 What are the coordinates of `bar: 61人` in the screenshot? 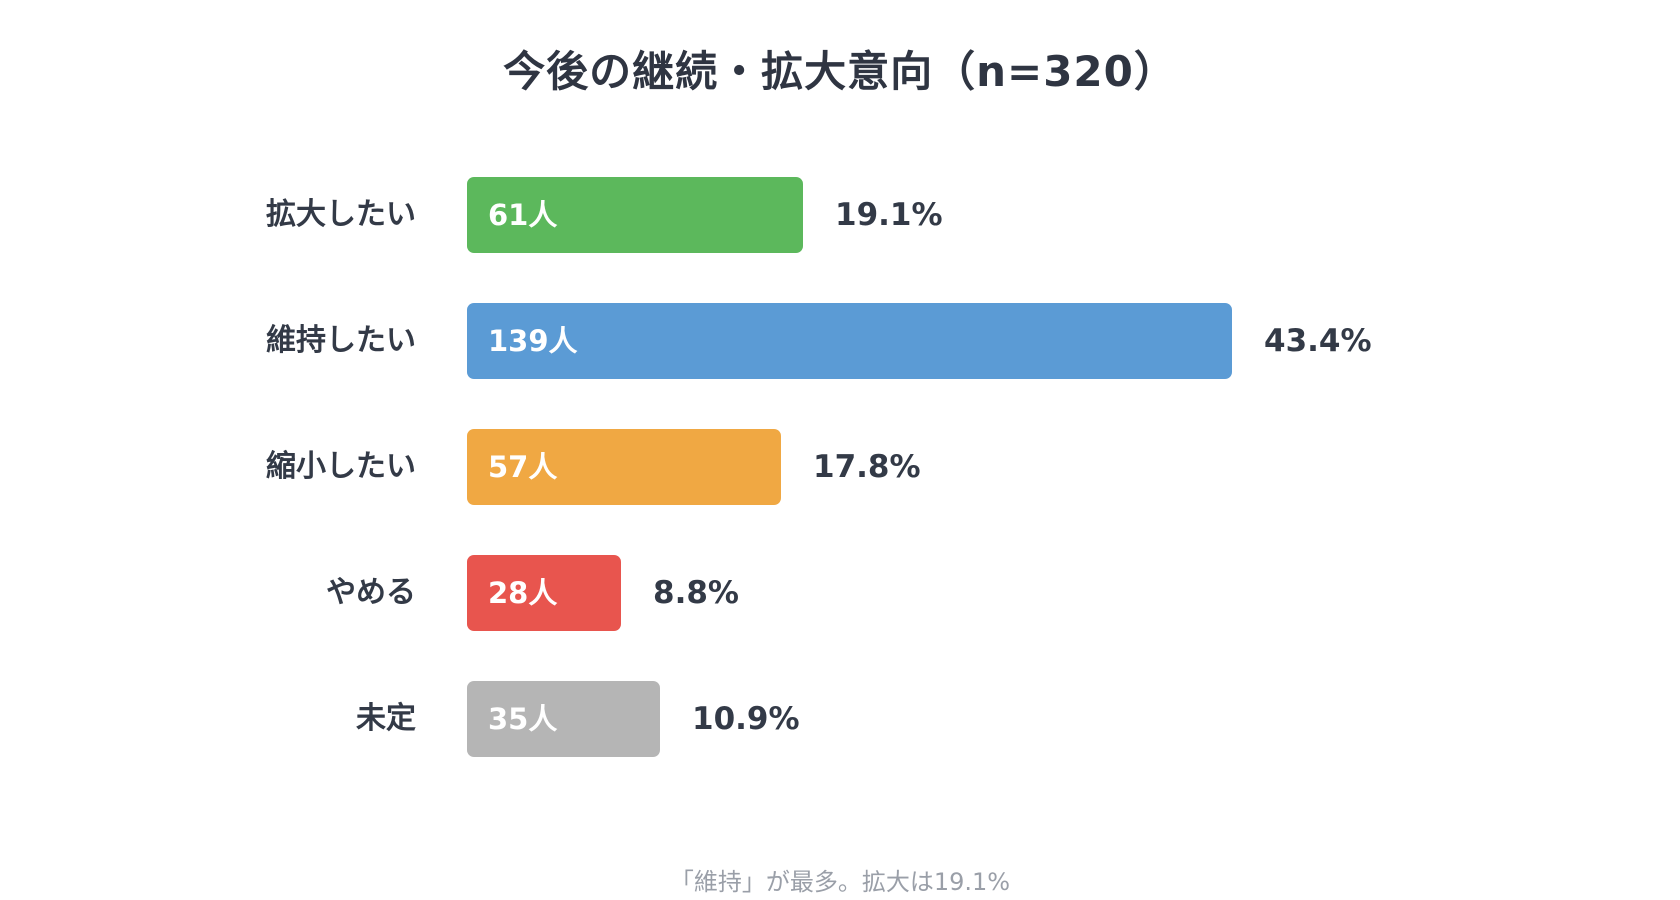 It's located at (635, 215).